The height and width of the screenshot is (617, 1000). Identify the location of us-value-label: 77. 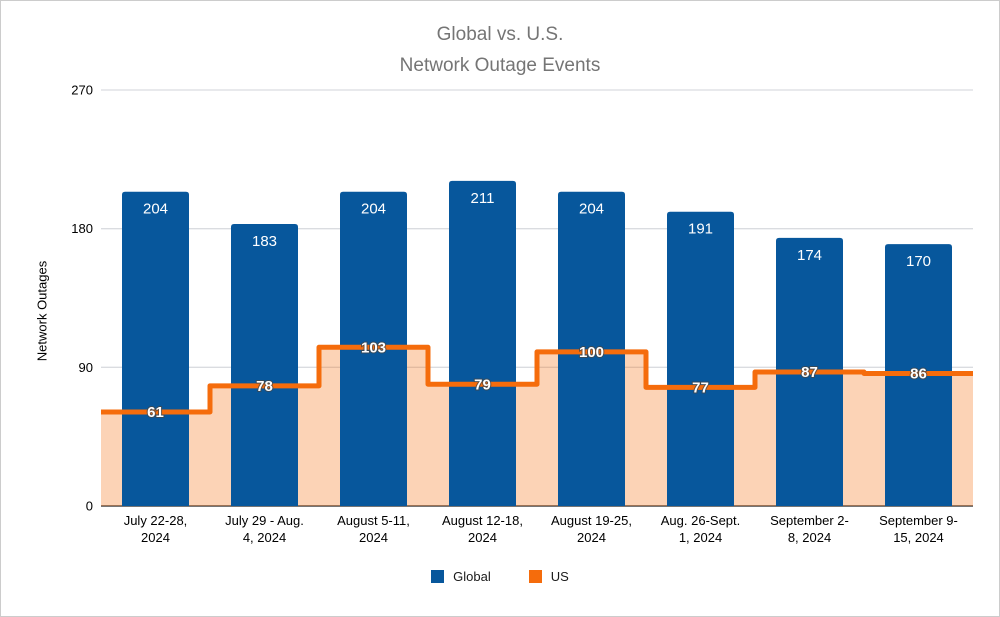
(700, 387).